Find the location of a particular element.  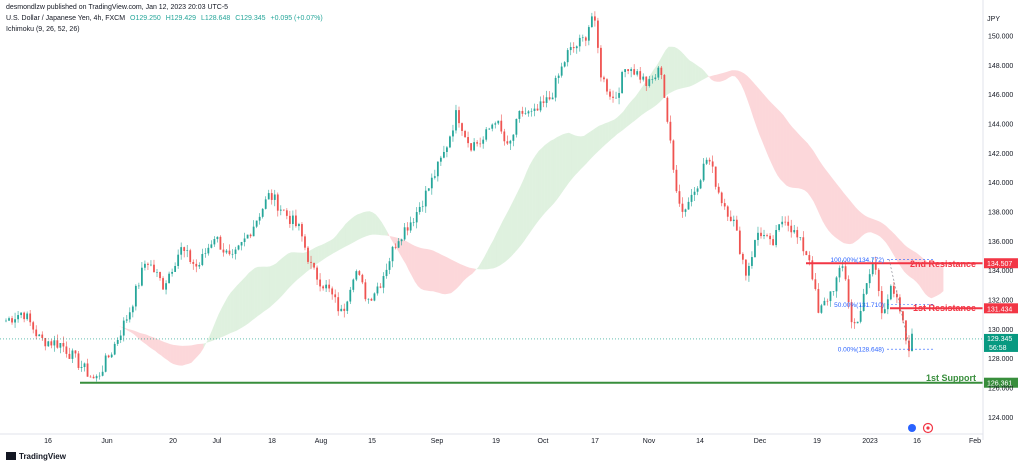

level-label: 2nd Resistance is located at coordinates (943, 264).